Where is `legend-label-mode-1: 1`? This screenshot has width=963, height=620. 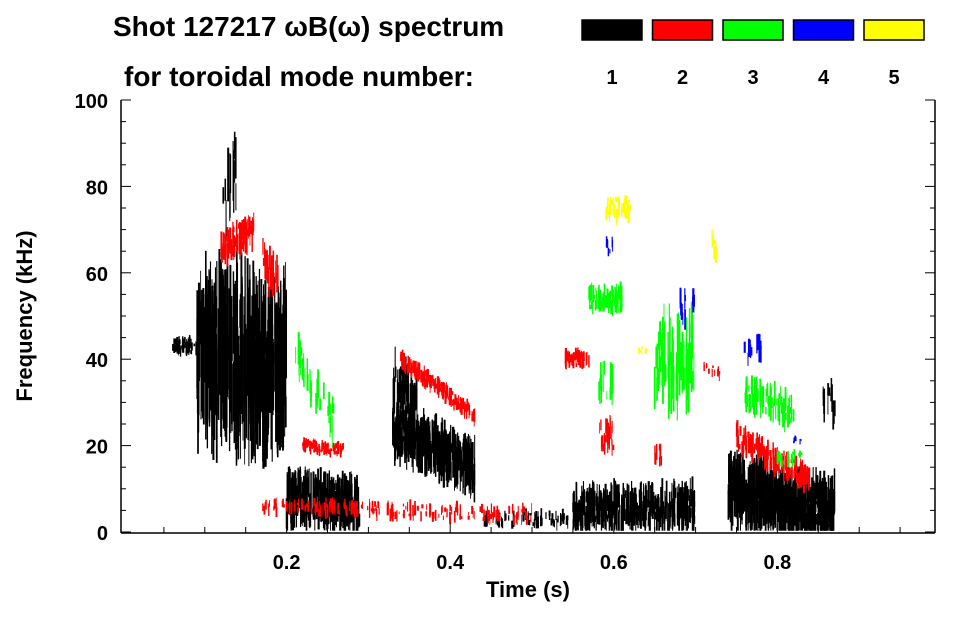
legend-label-mode-1: 1 is located at coordinates (611, 78).